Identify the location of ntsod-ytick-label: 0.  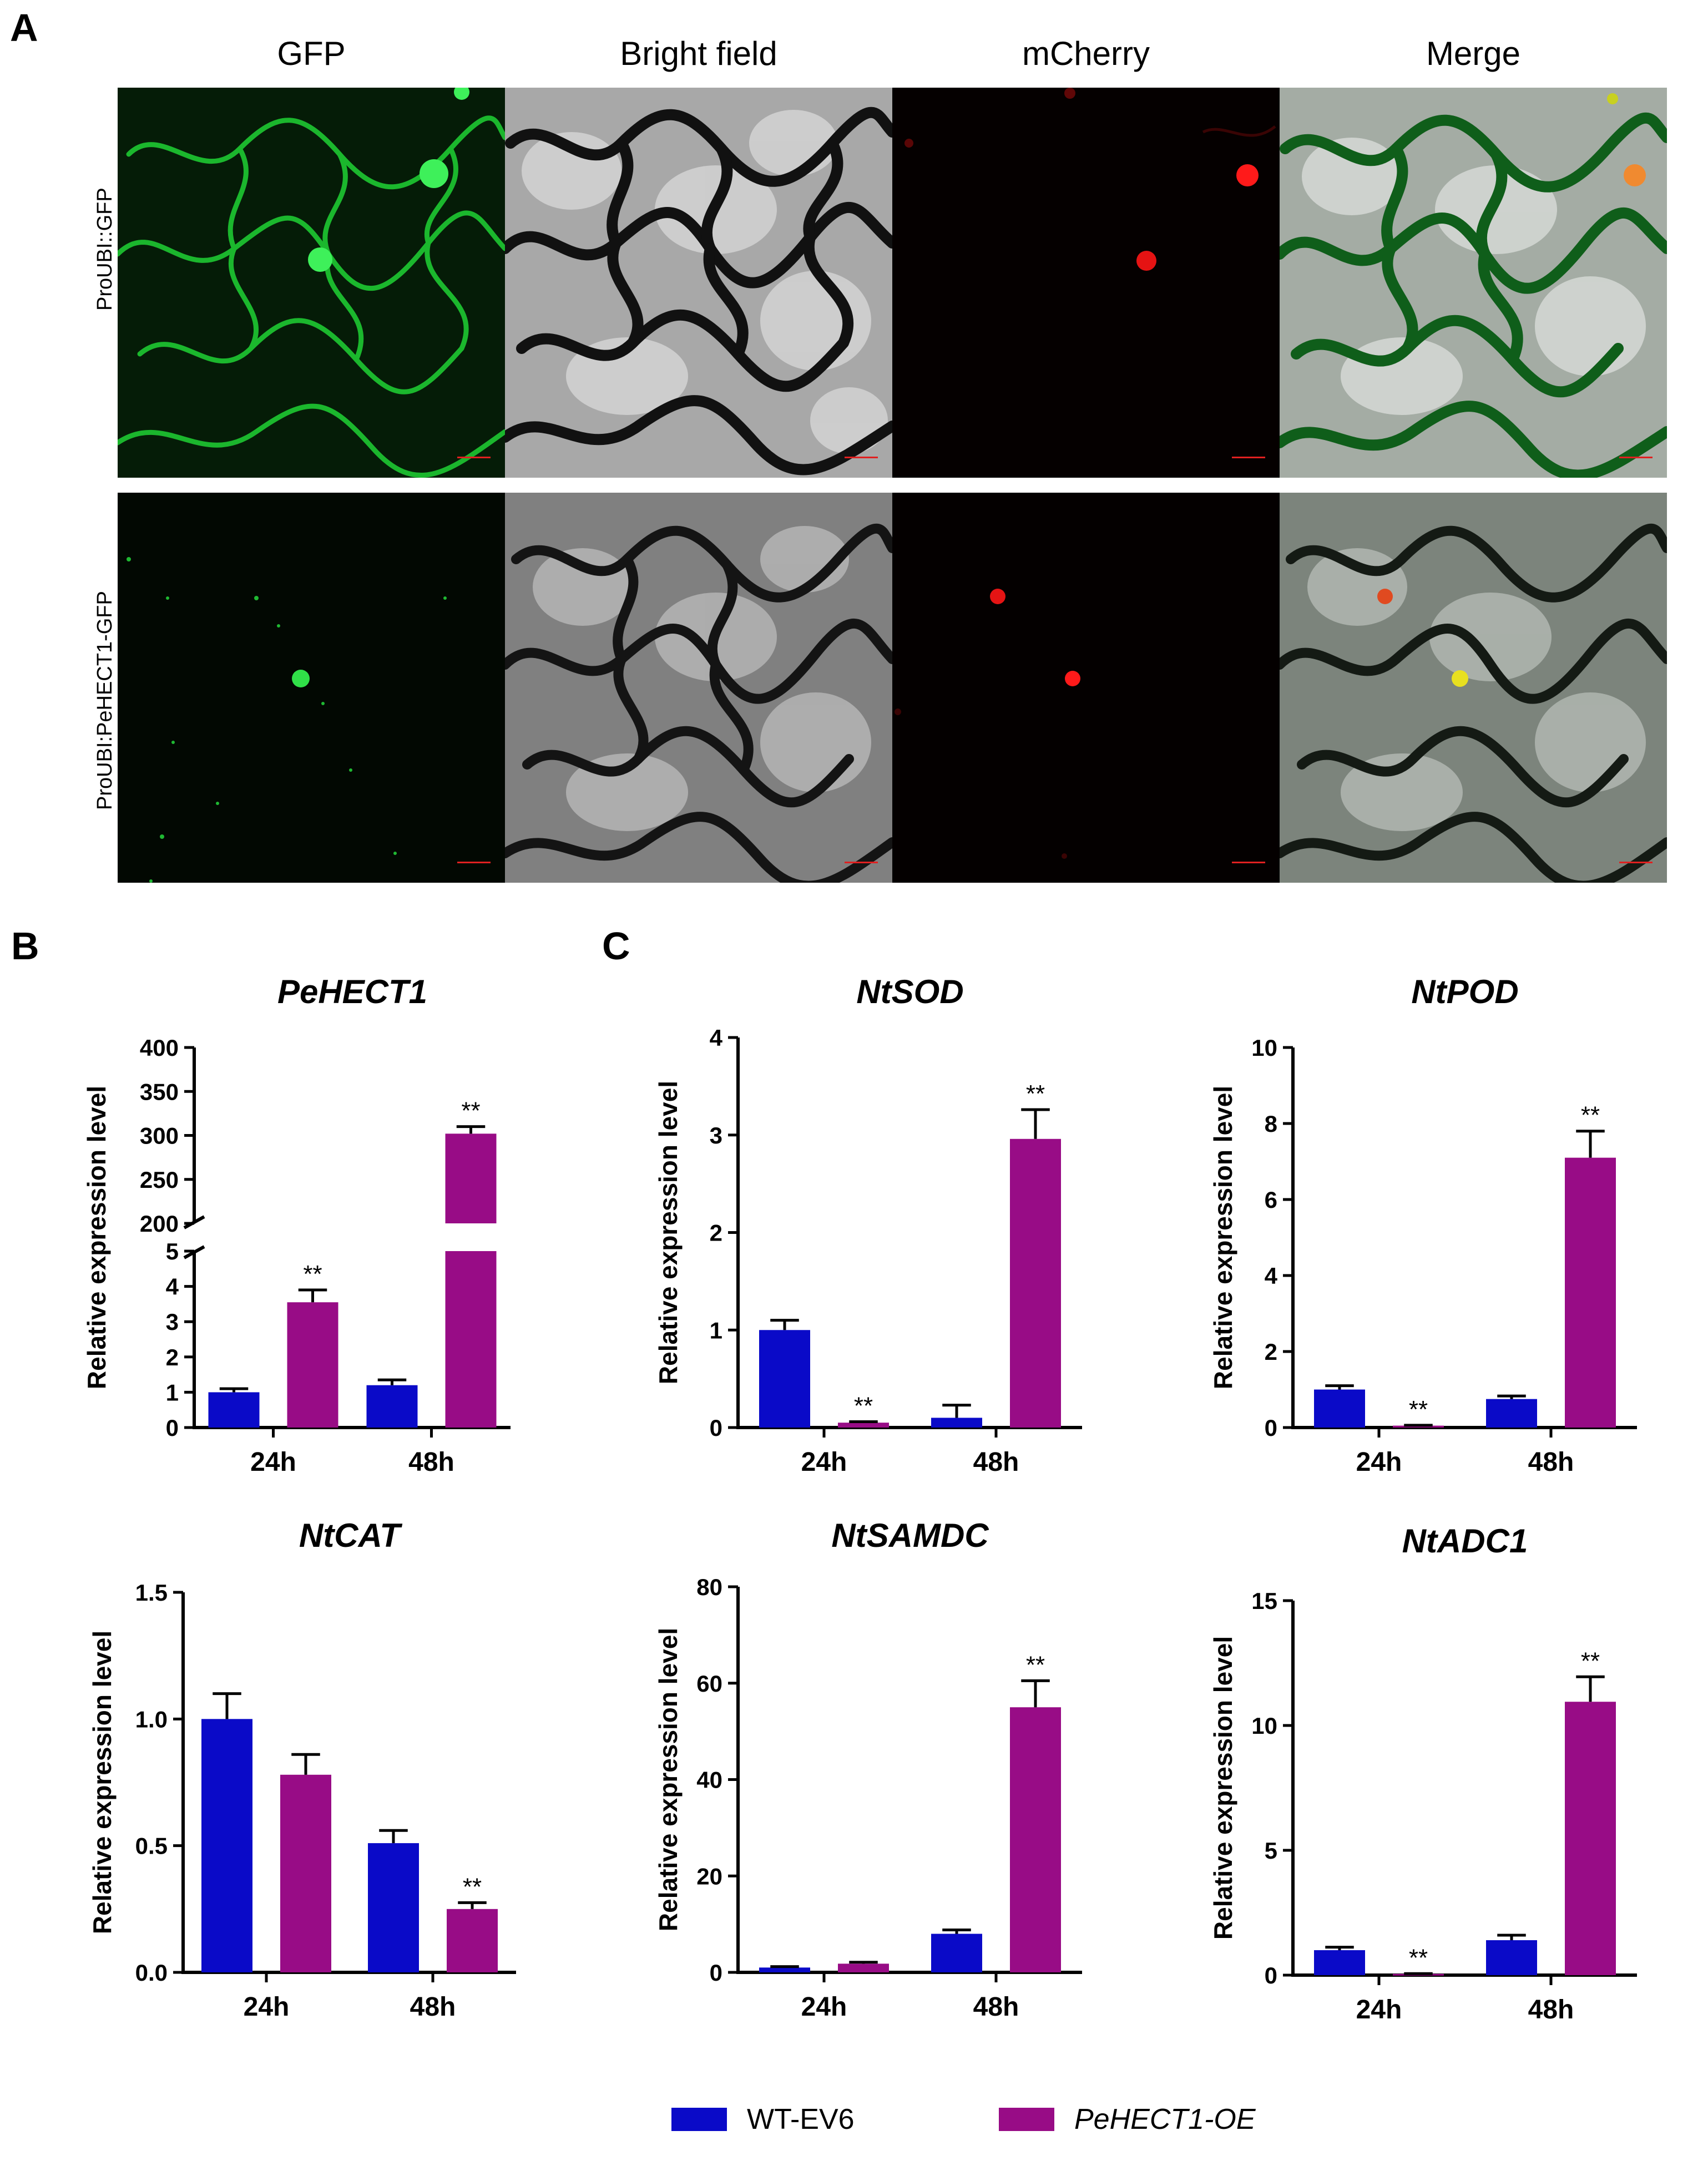
(716, 1428).